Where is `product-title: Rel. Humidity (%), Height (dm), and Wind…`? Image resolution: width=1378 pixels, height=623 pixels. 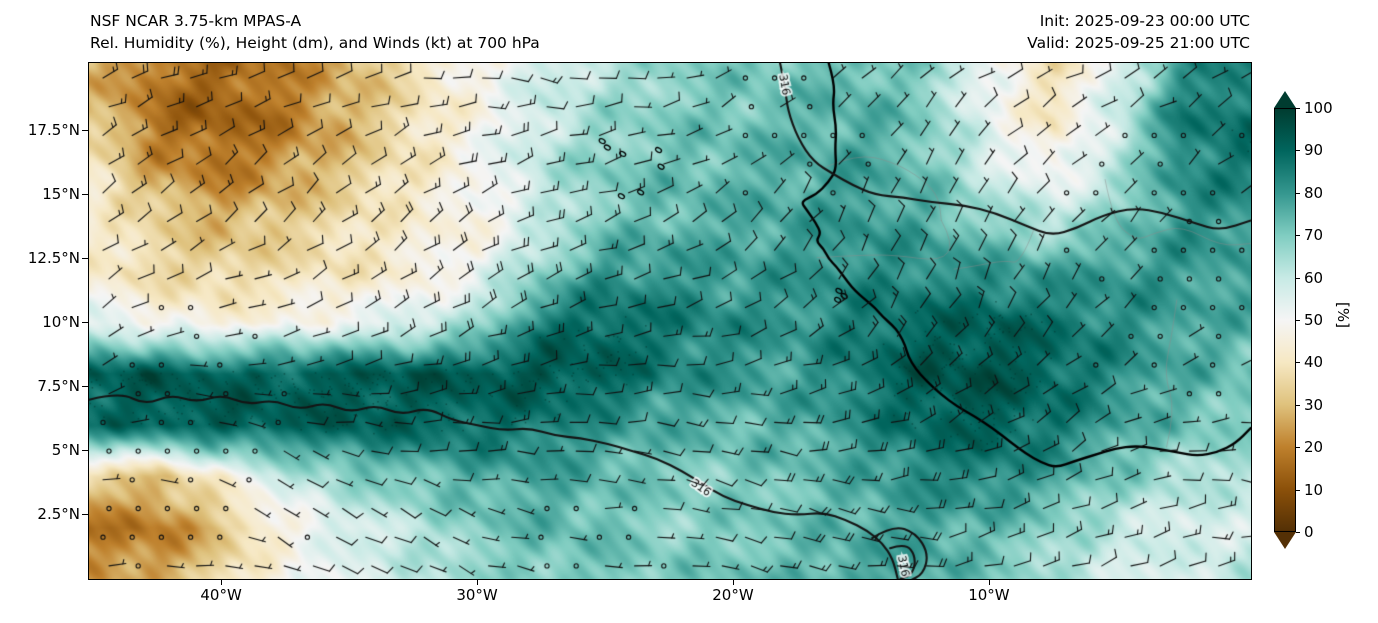
product-title: Rel. Humidity (%), Height (dm), and Wind… is located at coordinates (315, 43).